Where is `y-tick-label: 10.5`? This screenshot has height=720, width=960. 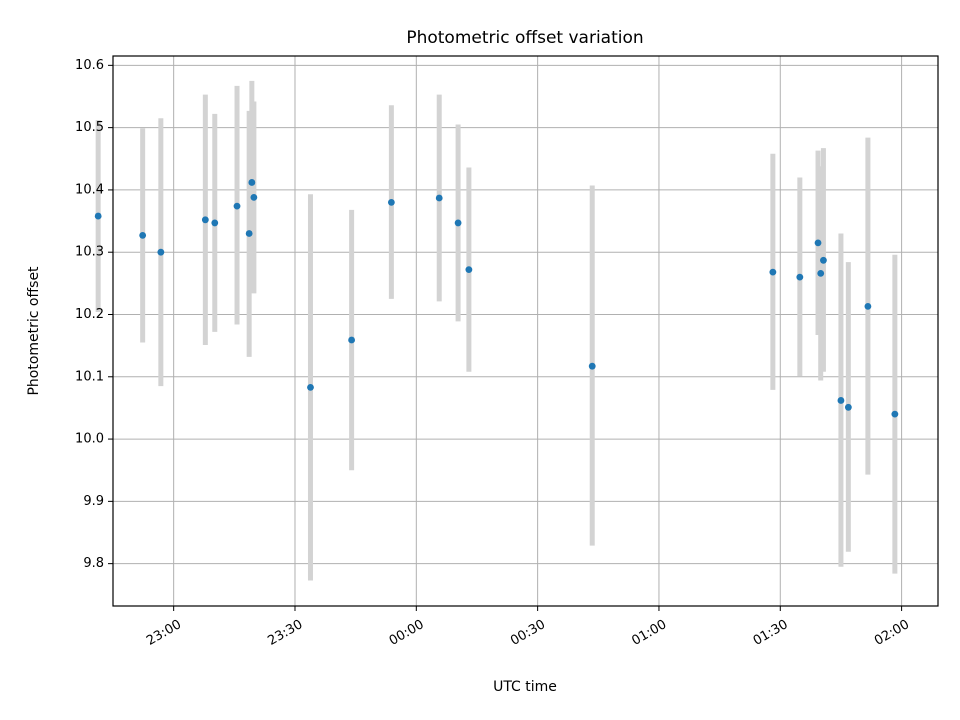 y-tick-label: 10.5 is located at coordinates (89, 127).